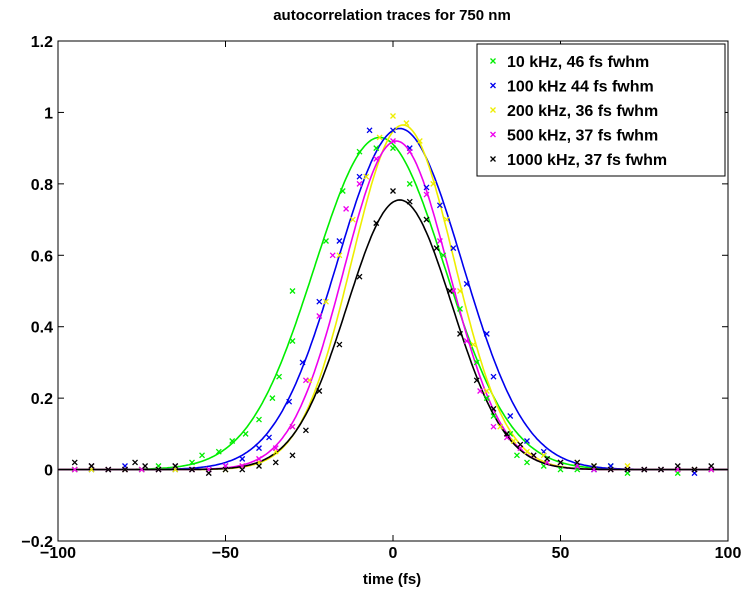  I want to click on x-tick-label: 0, so click(393, 553).